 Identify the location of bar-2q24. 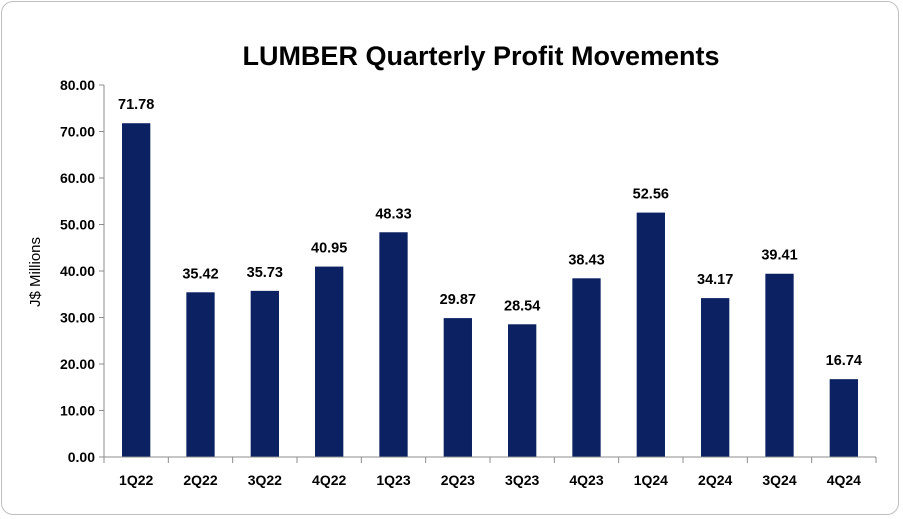
(715, 377).